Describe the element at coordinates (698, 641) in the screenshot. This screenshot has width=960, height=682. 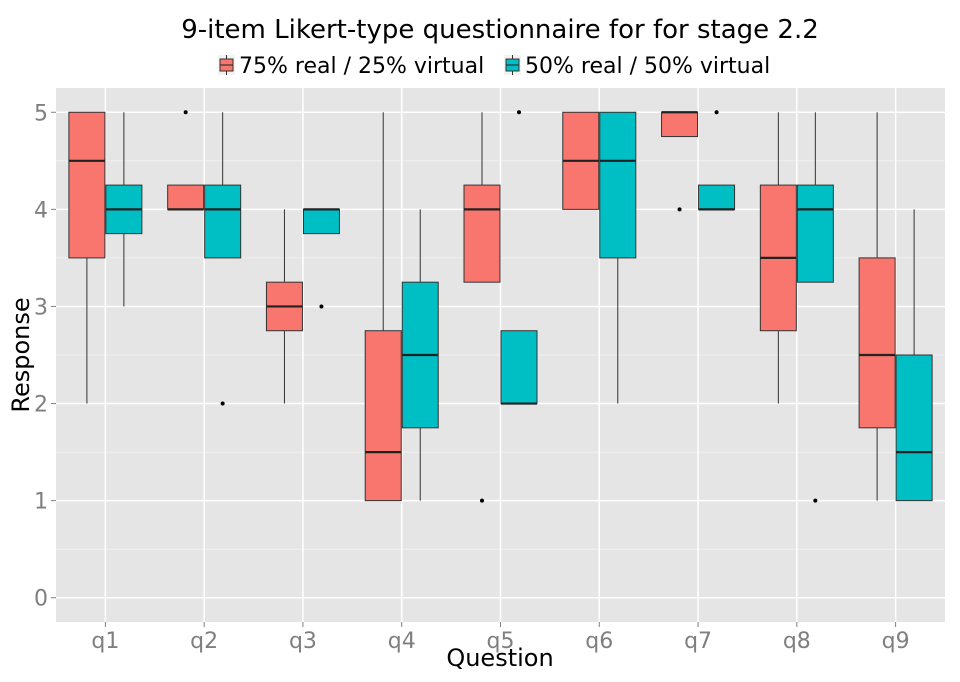
I see `x-tick-label: q7` at that location.